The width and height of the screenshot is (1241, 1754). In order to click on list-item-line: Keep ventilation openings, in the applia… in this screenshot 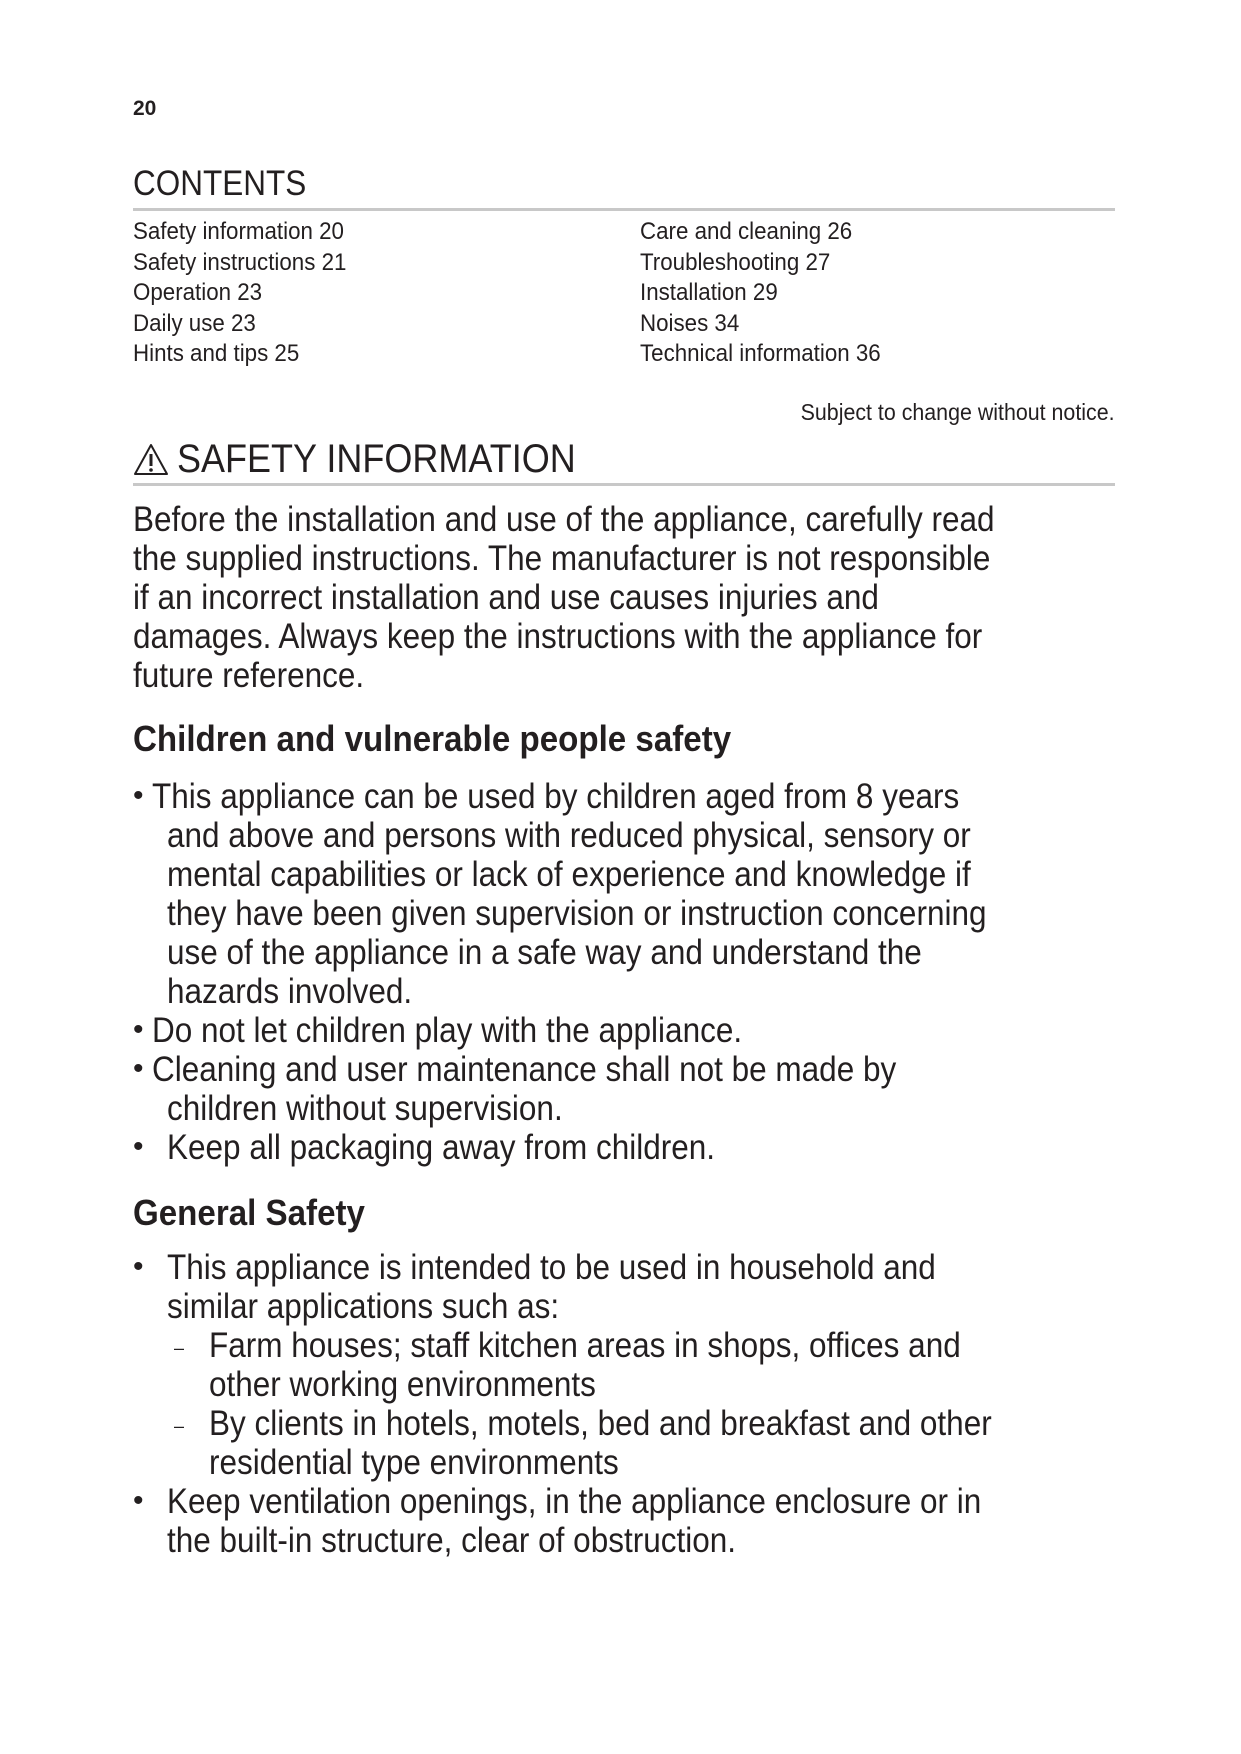, I will do `click(574, 1501)`.